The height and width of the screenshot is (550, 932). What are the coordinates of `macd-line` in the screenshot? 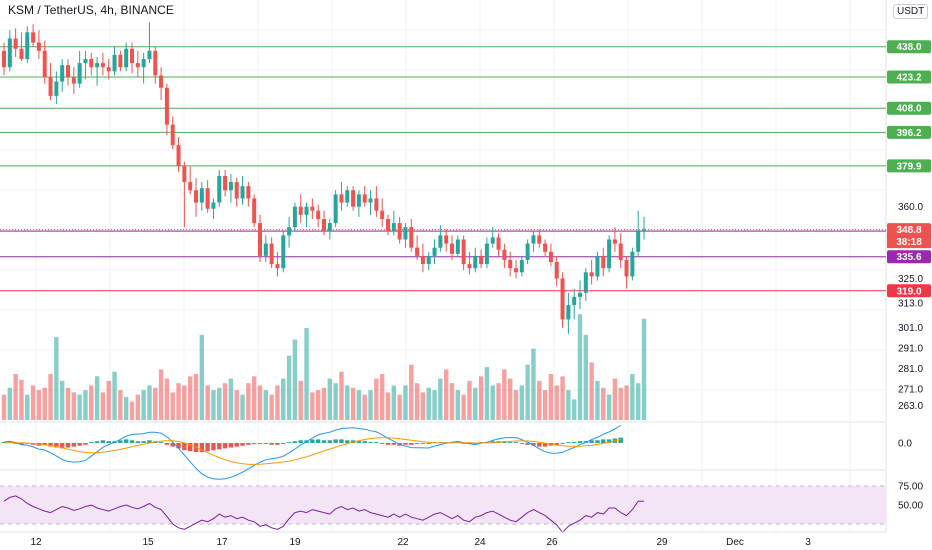 It's located at (312, 452).